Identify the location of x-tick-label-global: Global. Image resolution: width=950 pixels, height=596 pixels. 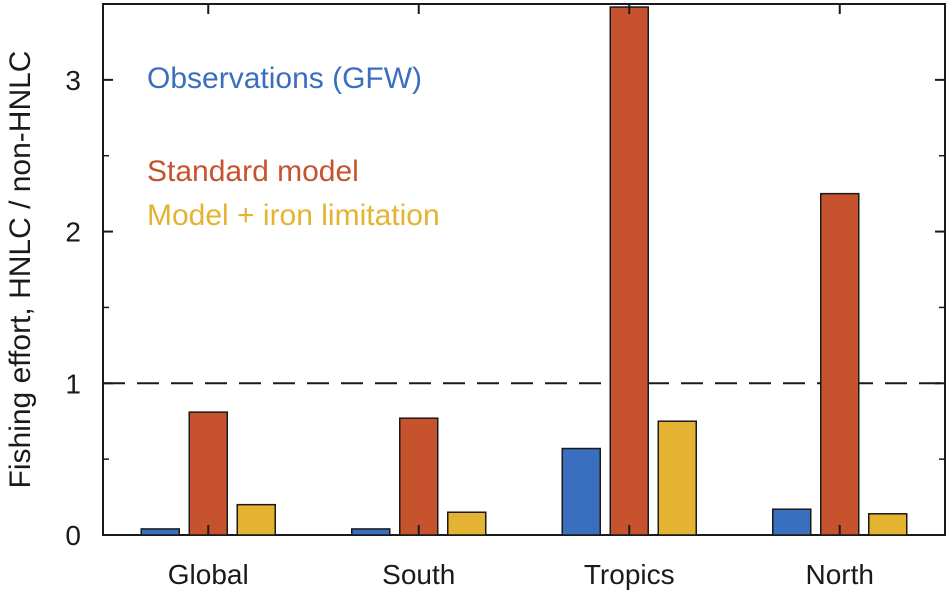
(208, 574).